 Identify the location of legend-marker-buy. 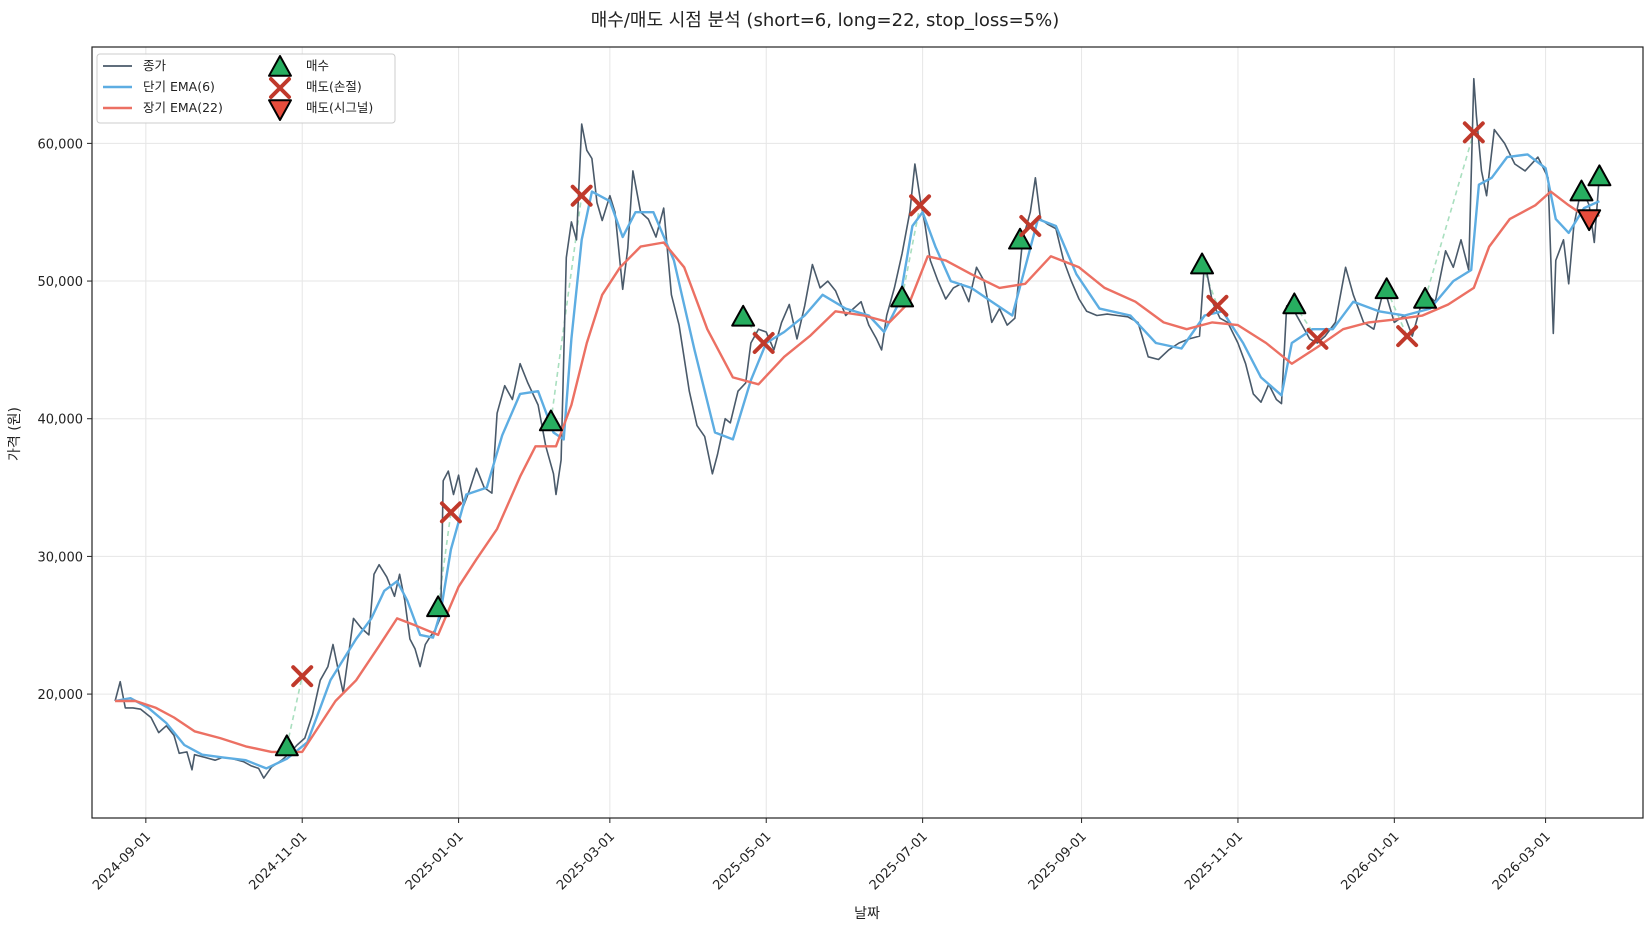
(280, 66).